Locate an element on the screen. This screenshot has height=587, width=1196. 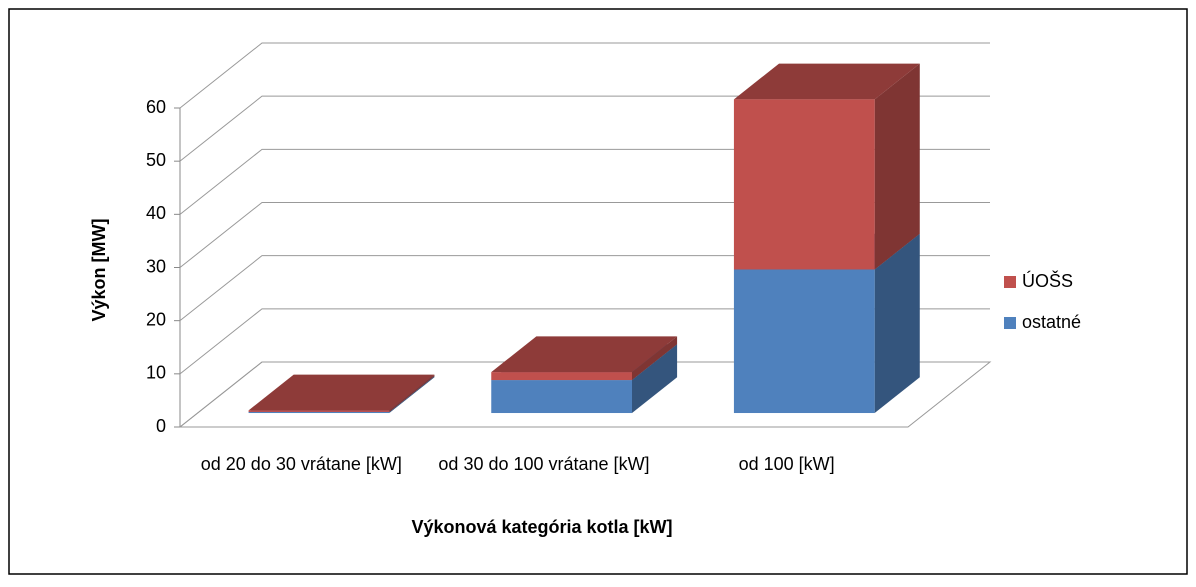
x-tick-label: od 100 [kW] is located at coordinates (786, 464).